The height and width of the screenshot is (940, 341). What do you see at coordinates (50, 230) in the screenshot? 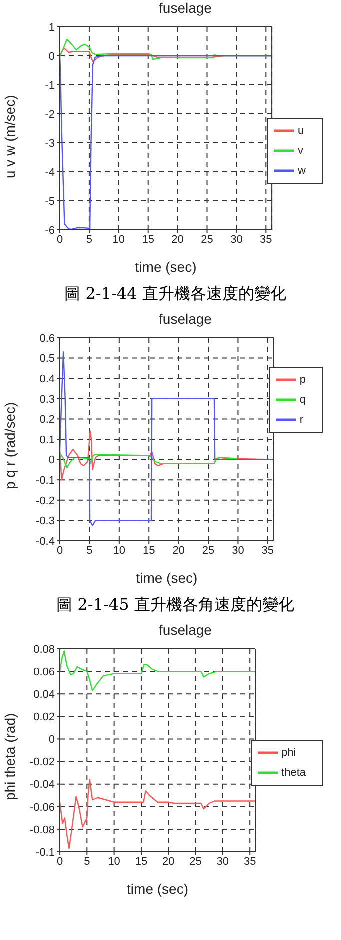
I see `y-tick-label: -6` at bounding box center [50, 230].